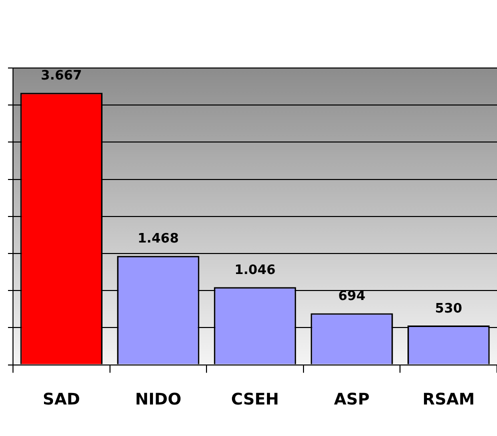 This screenshot has height=436, width=497. What do you see at coordinates (158, 399) in the screenshot?
I see `x-tick-label: NIDO` at bounding box center [158, 399].